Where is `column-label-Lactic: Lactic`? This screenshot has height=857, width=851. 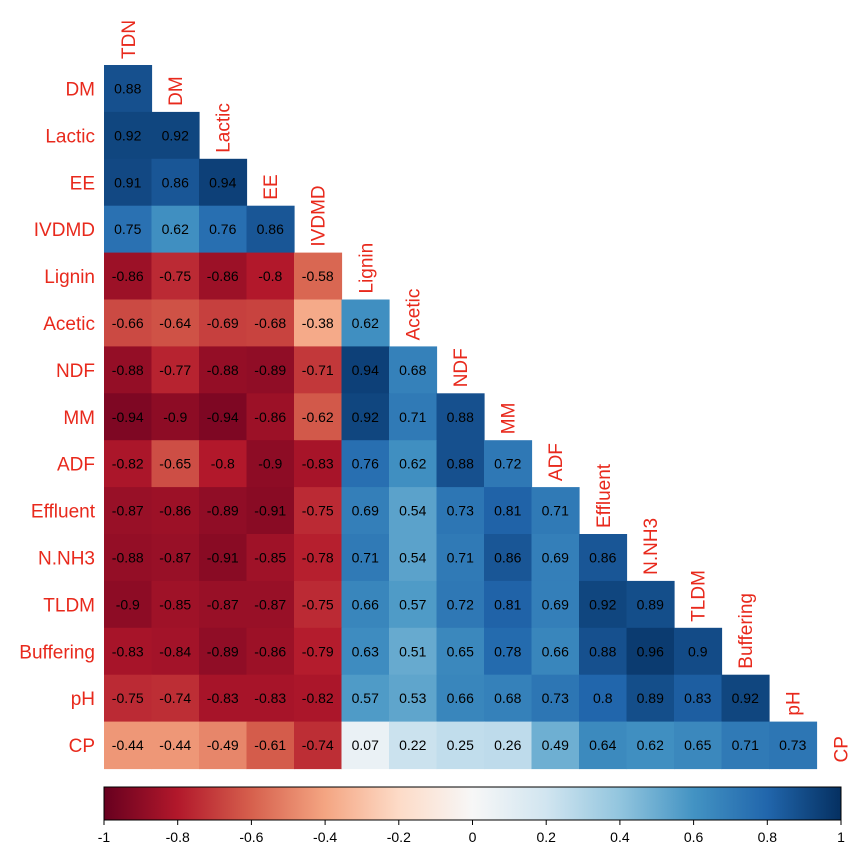
column-label-Lactic: Lactic is located at coordinates (224, 128).